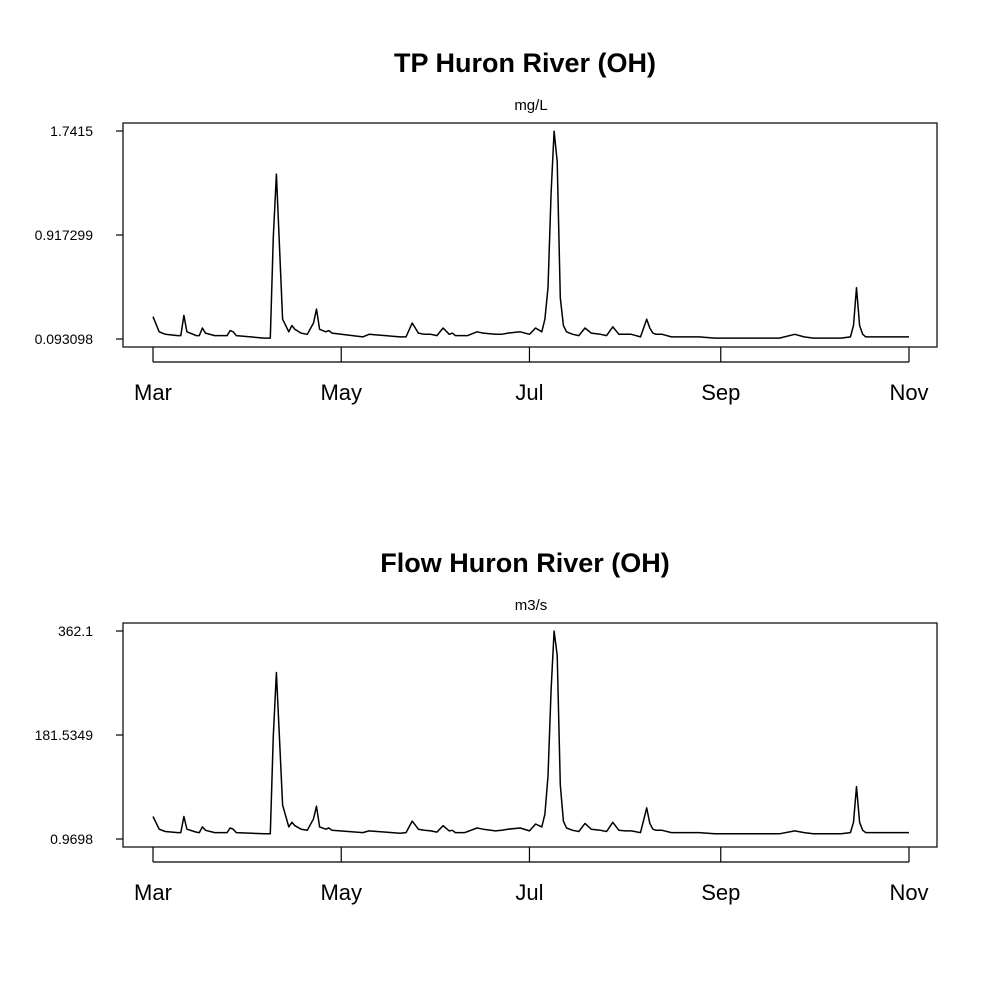 The image size is (1000, 1000). What do you see at coordinates (64, 235) in the screenshot?
I see `y-tick-label: 0.917299` at bounding box center [64, 235].